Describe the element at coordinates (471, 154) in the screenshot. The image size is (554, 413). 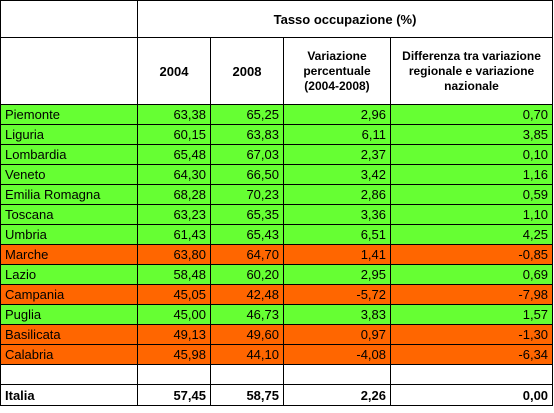
I see `difference-cell: 0,10` at that location.